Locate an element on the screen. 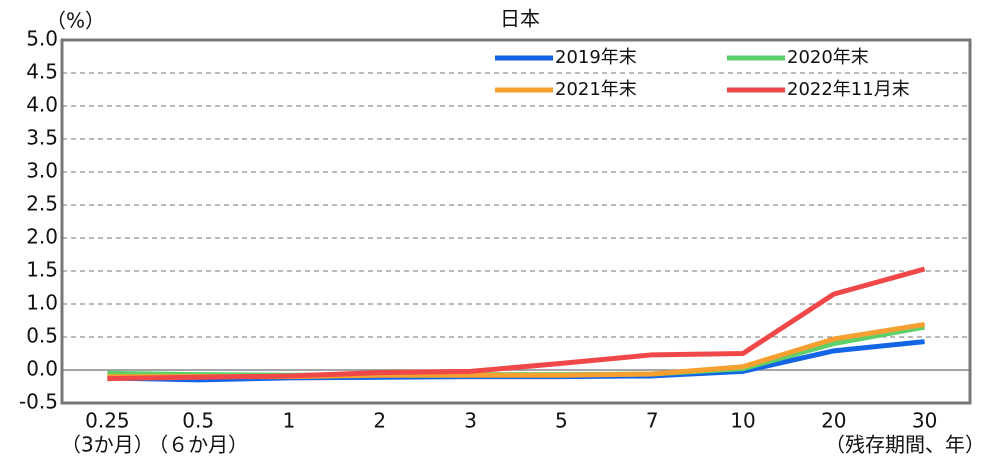 This screenshot has height=459, width=988. x-tick-label: 3 is located at coordinates (470, 421).